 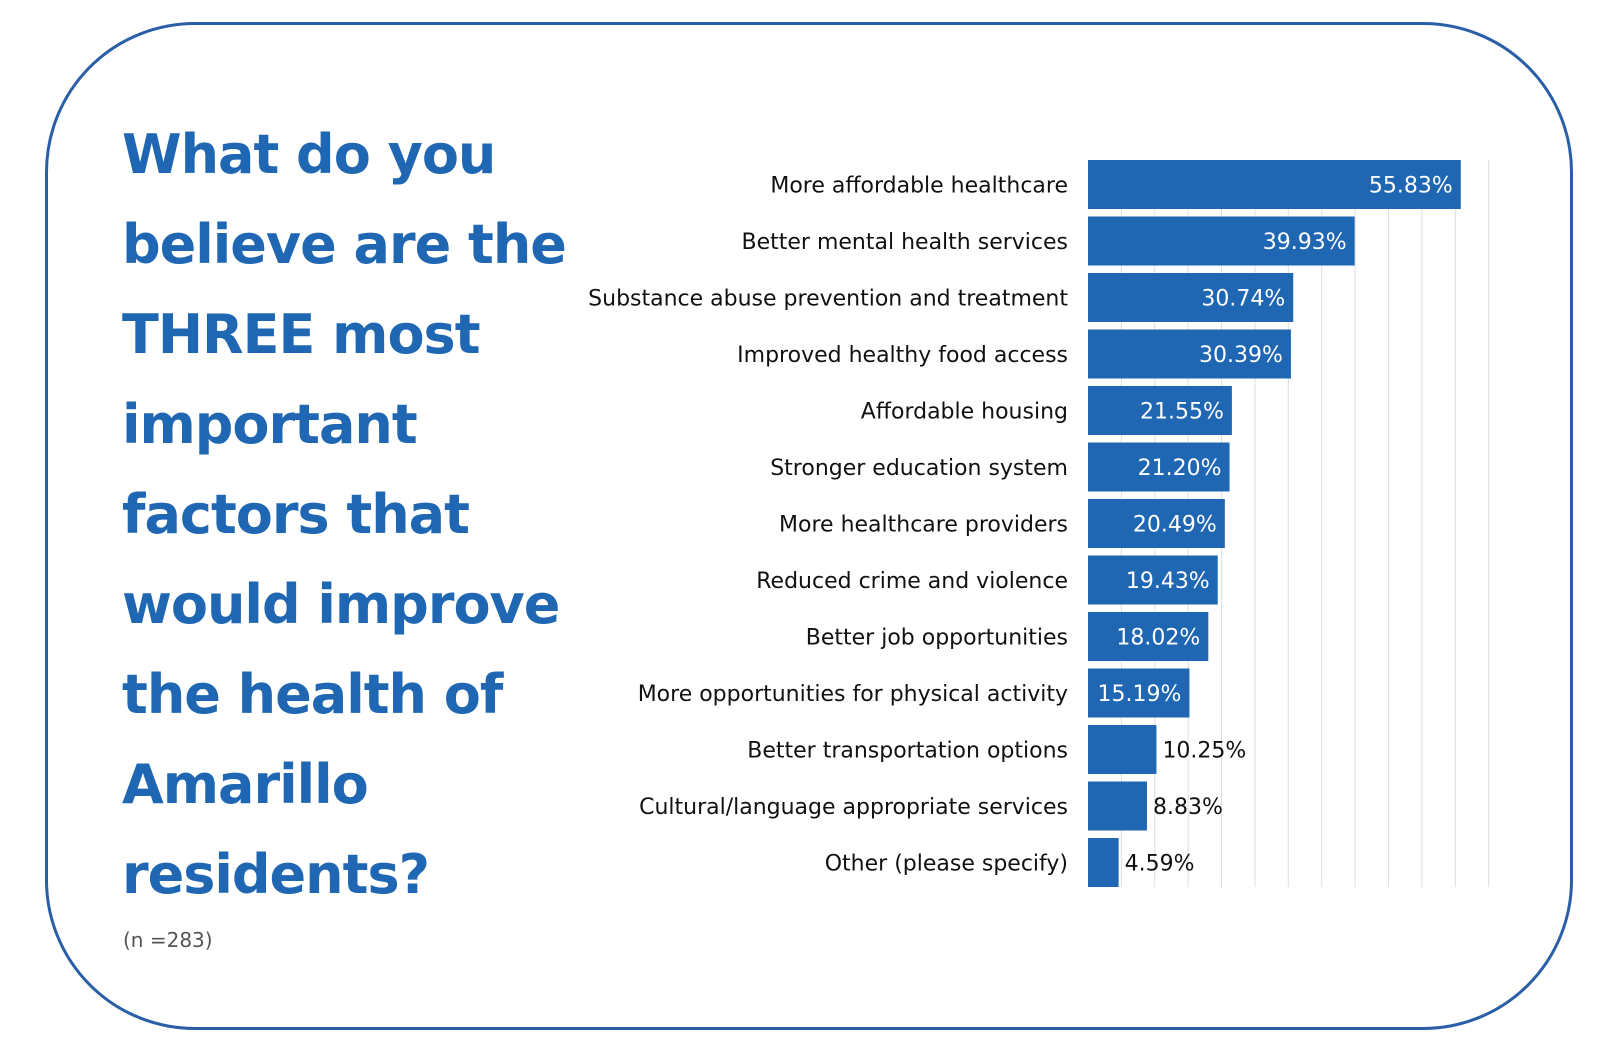 What do you see at coordinates (853, 694) in the screenshot?
I see `category-label: More opportunities for physical activity` at bounding box center [853, 694].